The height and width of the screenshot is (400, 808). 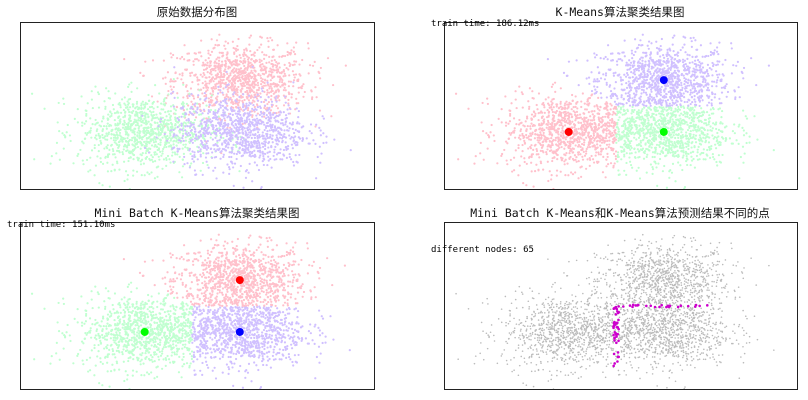 I want to click on chart-title-minibatch: Mini Batch K-Means算法聚类结果图, so click(x=197, y=213).